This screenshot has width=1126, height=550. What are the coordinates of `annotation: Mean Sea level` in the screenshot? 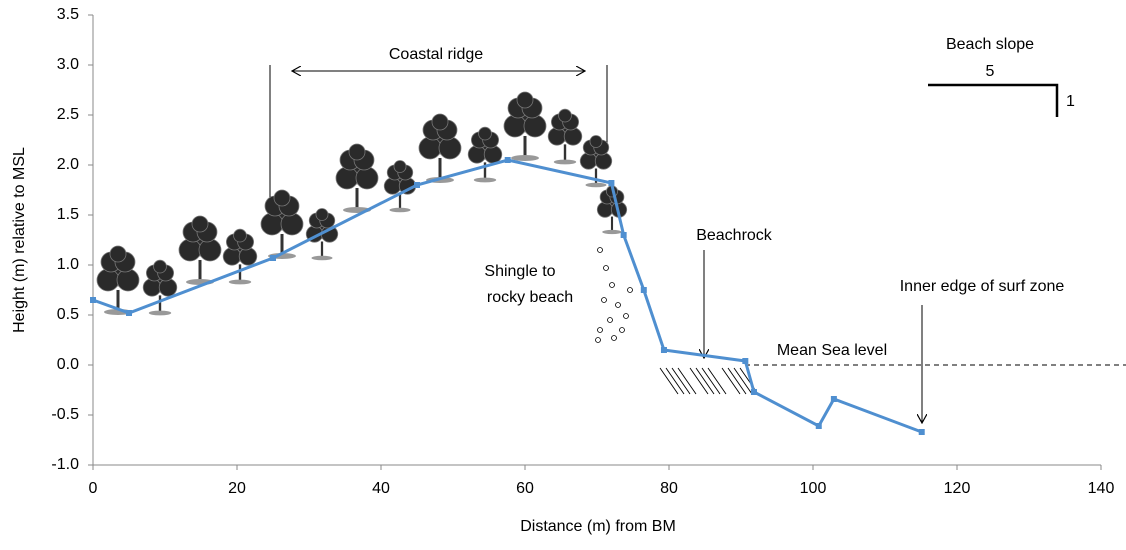 It's located at (832, 350).